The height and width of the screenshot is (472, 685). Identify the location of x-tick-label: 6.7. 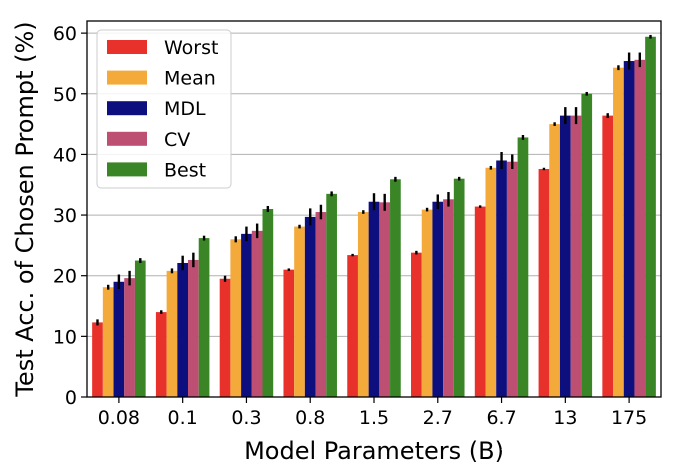
(501, 418).